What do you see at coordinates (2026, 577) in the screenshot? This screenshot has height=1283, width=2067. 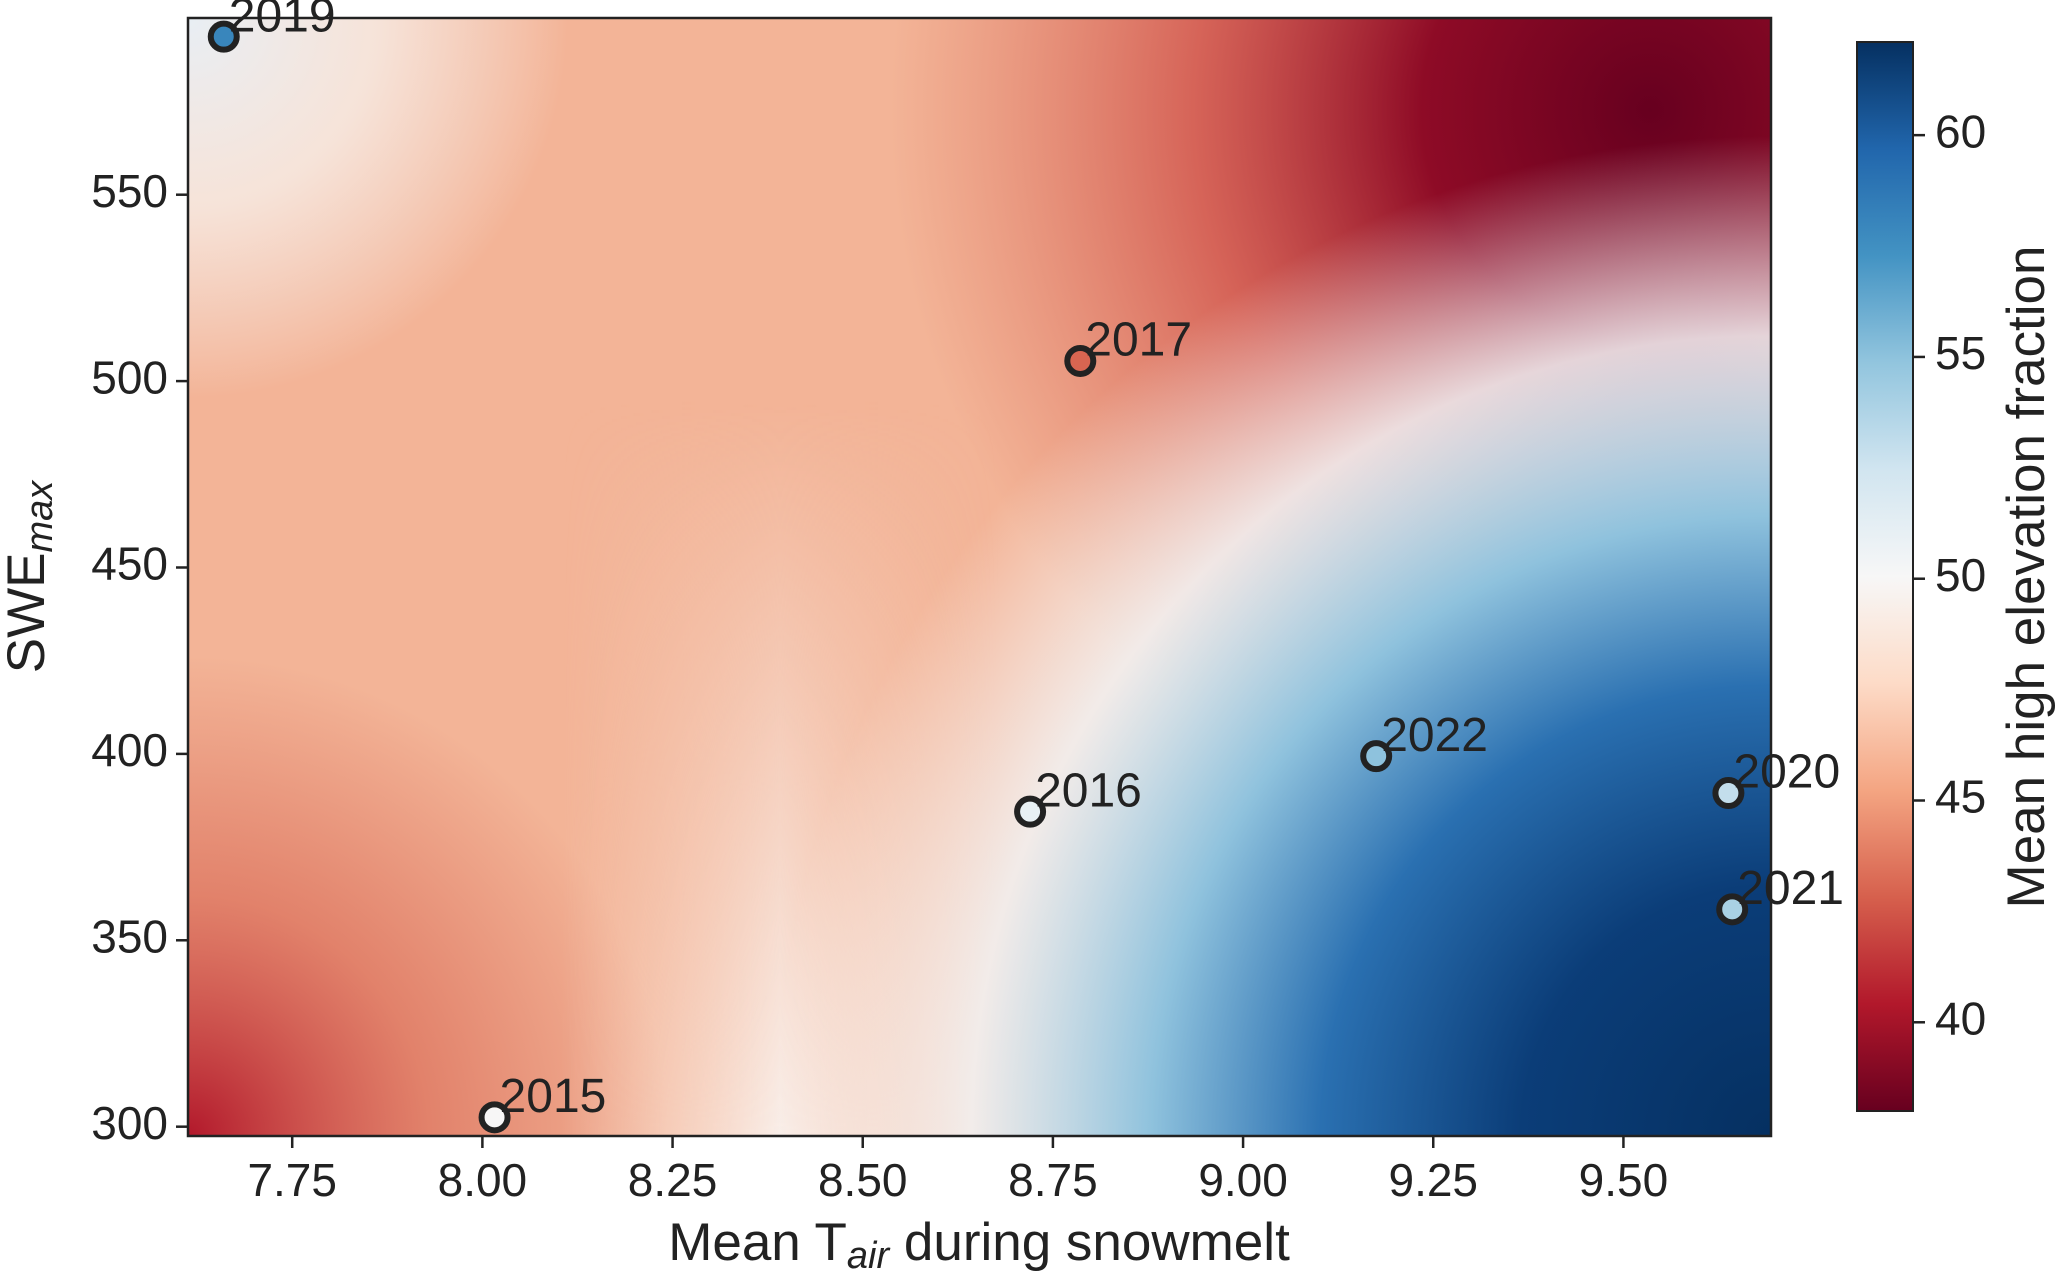 I see `colorbar-label: Mean high elevation fraction` at bounding box center [2026, 577].